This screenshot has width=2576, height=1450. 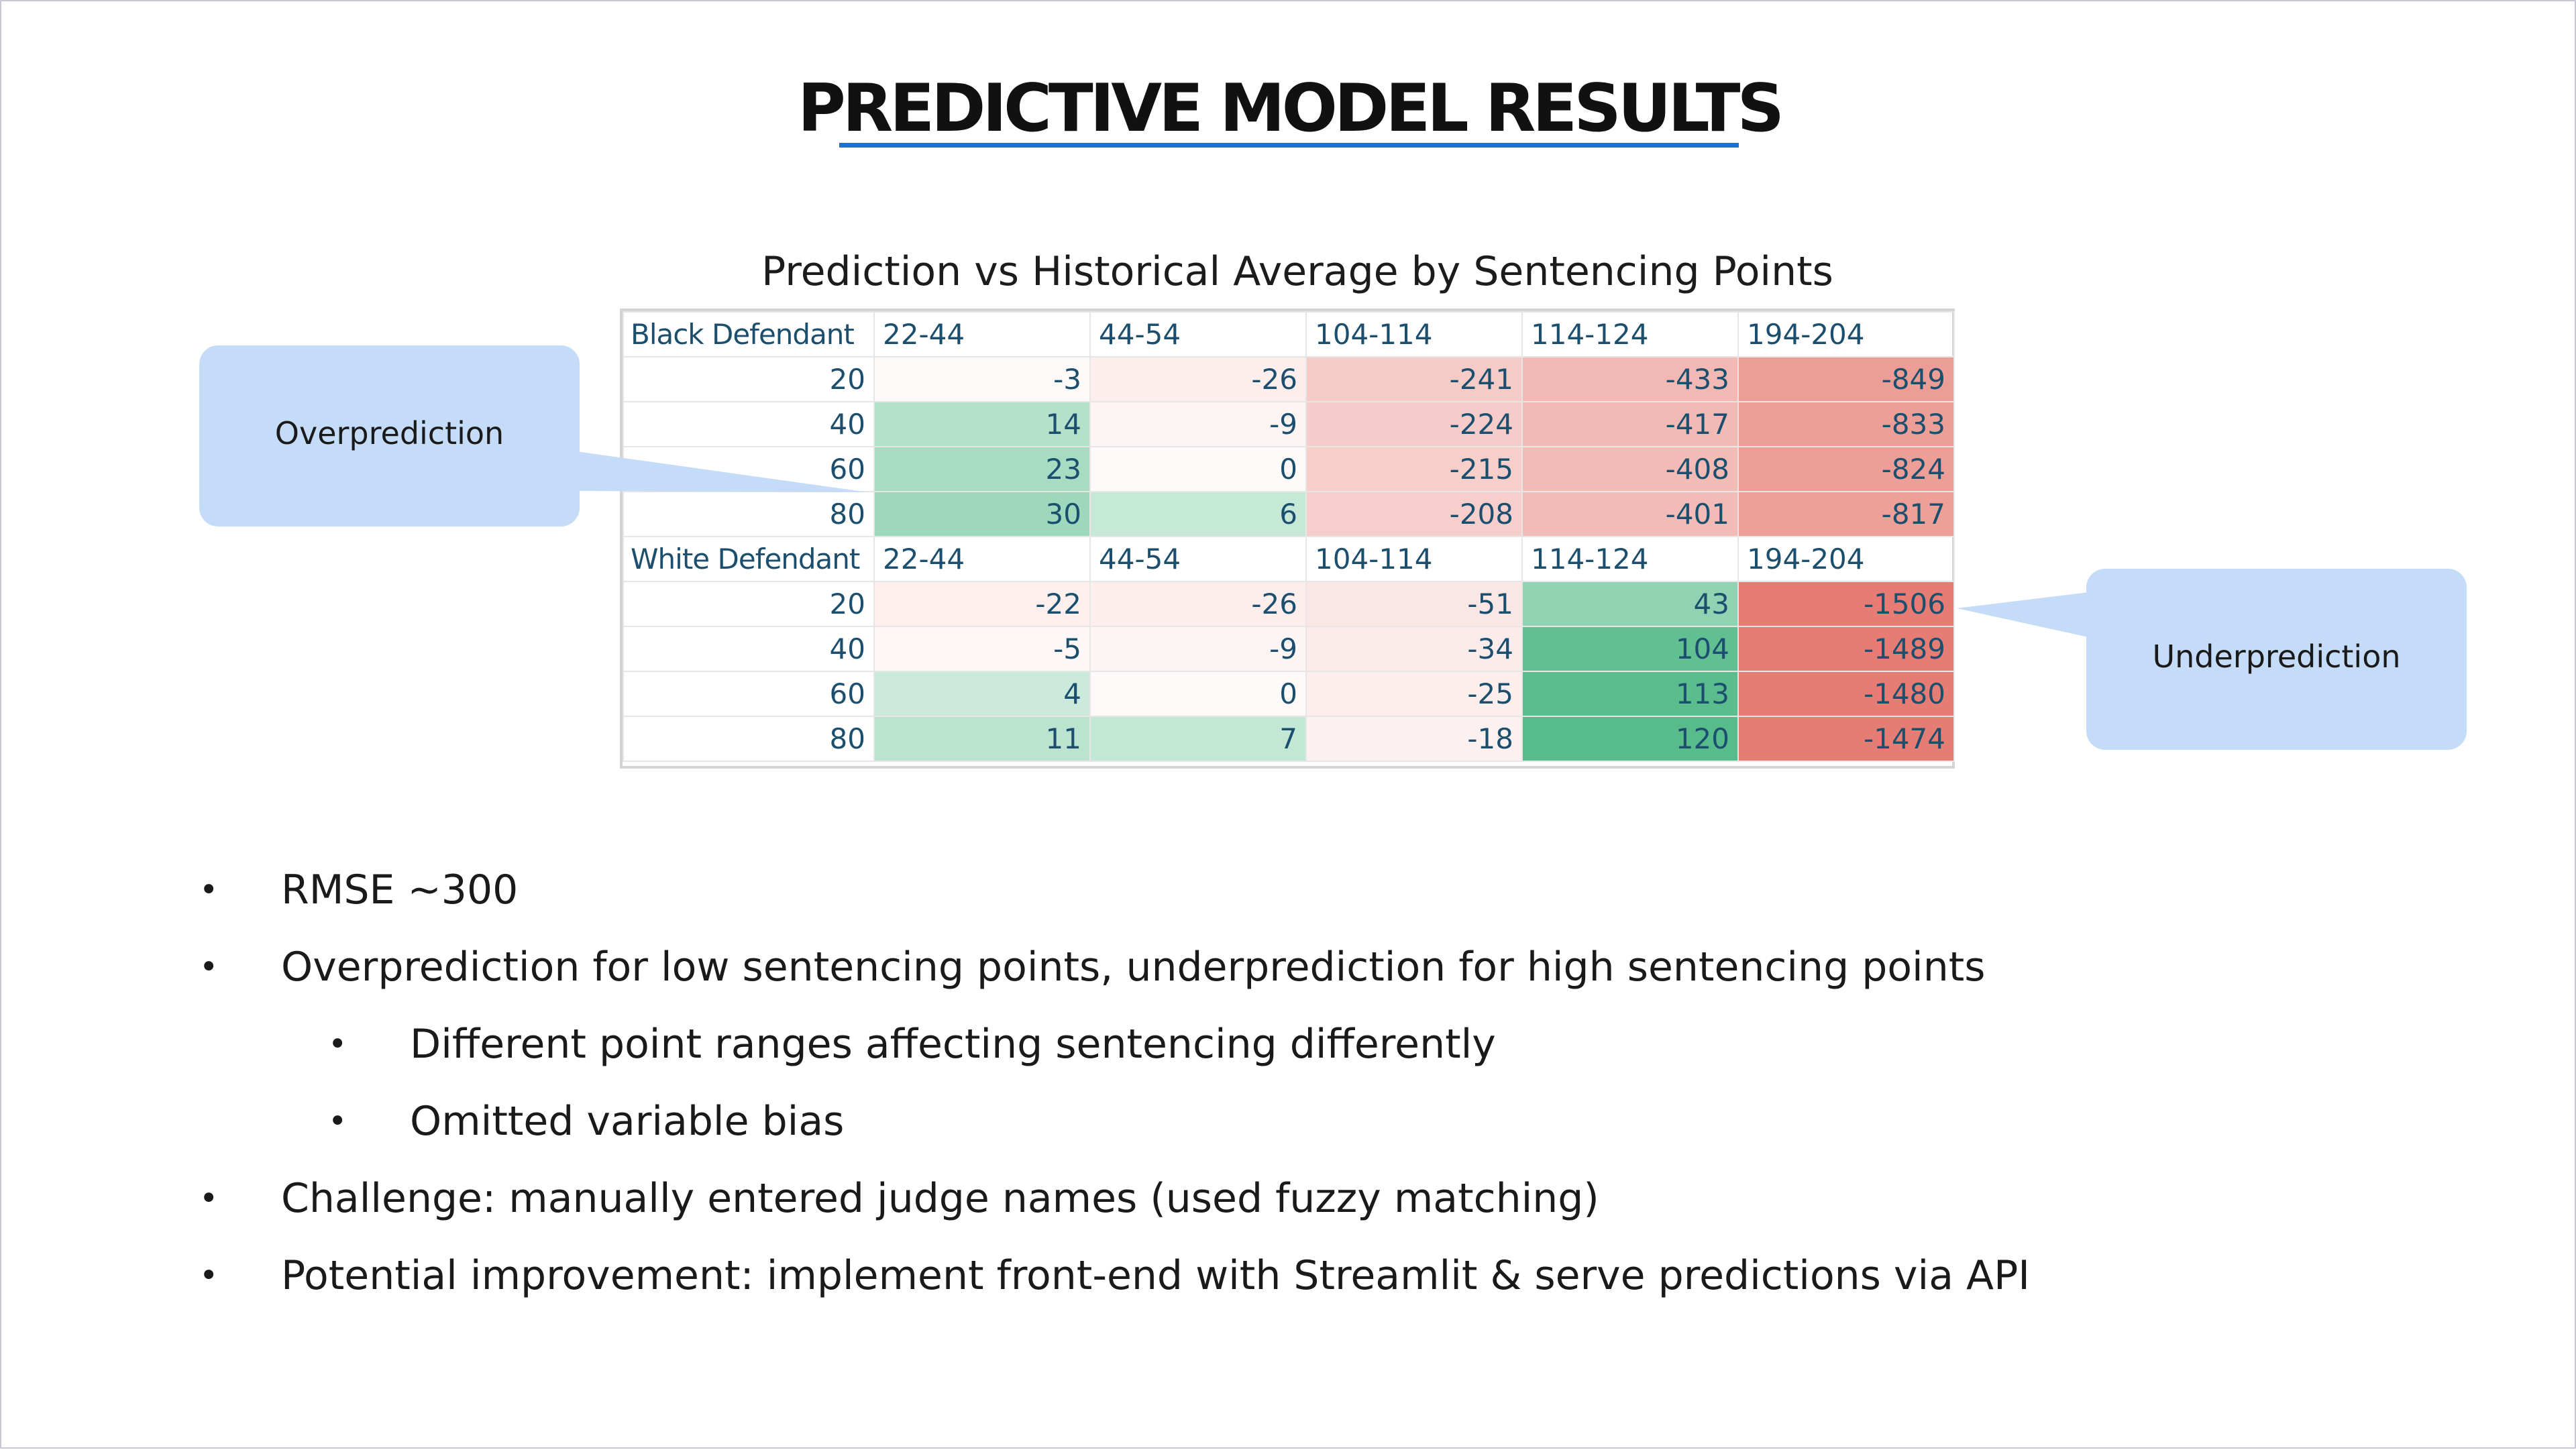 What do you see at coordinates (982, 424) in the screenshot?
I see `table-cell: 14` at bounding box center [982, 424].